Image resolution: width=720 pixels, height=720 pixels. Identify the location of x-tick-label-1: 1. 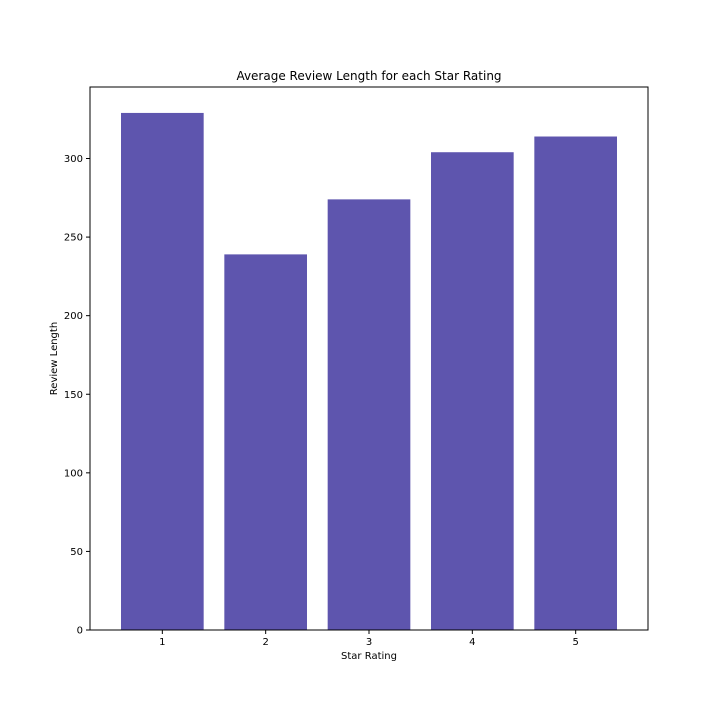
(162, 642).